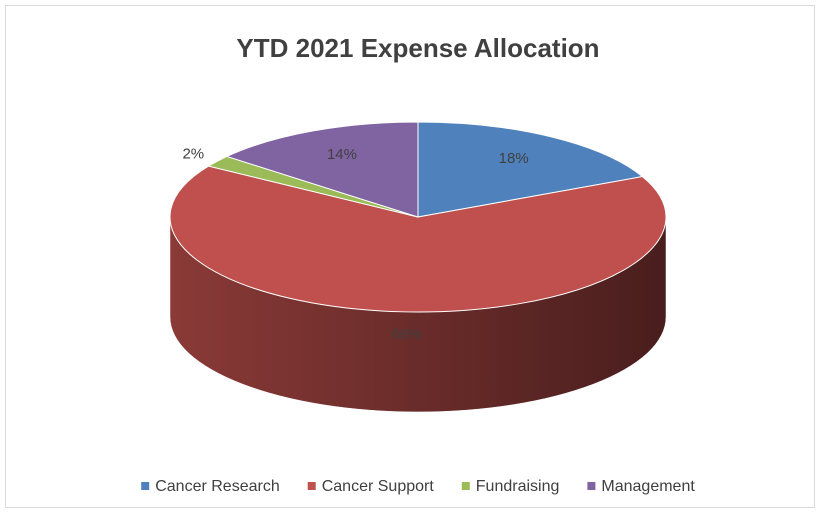  I want to click on data-label: 66%, so click(407, 334).